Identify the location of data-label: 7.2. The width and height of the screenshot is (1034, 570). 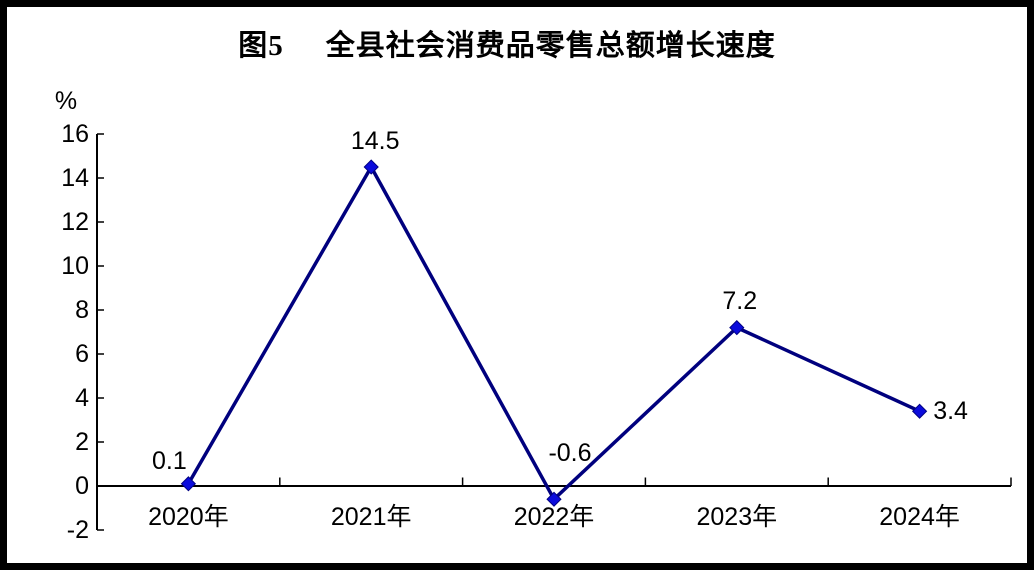
(740, 300).